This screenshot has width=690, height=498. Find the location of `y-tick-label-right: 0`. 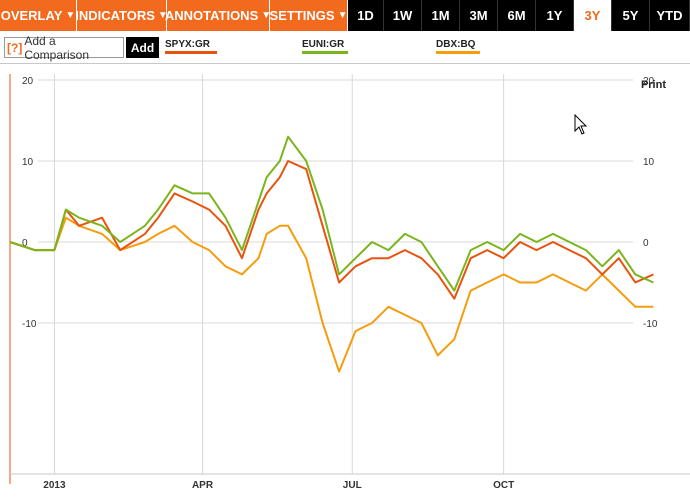

y-tick-label-right: 0 is located at coordinates (646, 243).